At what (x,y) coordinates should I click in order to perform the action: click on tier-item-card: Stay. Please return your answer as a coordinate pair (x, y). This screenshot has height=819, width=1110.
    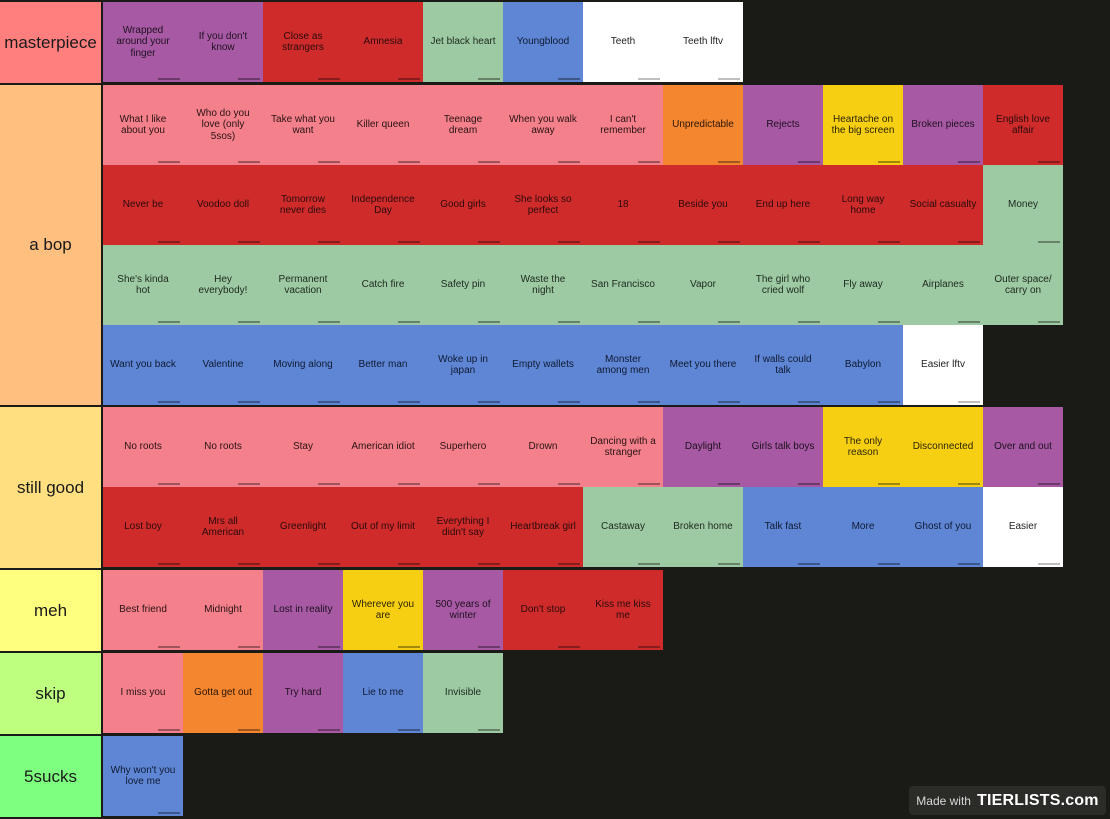
    Looking at the image, I should click on (303, 447).